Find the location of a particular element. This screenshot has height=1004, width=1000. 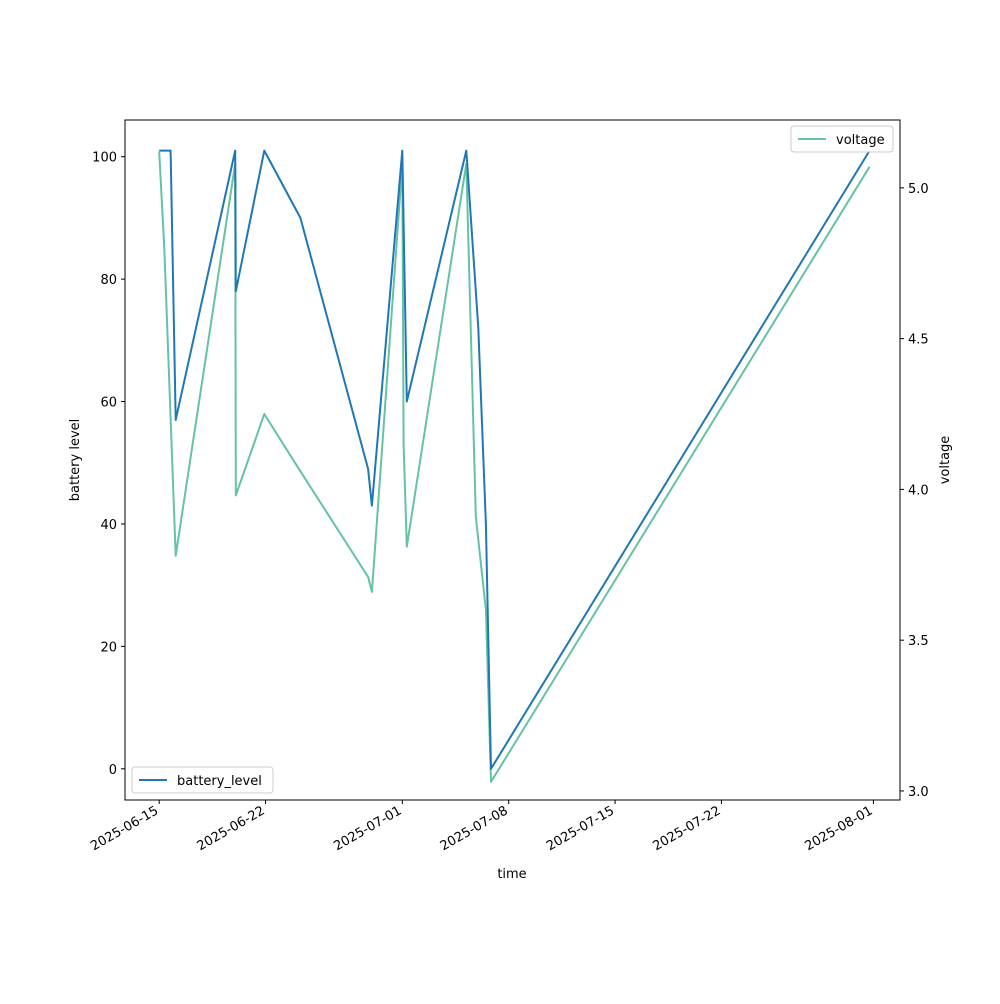

y-left-tick-label: 80 is located at coordinates (108, 280).